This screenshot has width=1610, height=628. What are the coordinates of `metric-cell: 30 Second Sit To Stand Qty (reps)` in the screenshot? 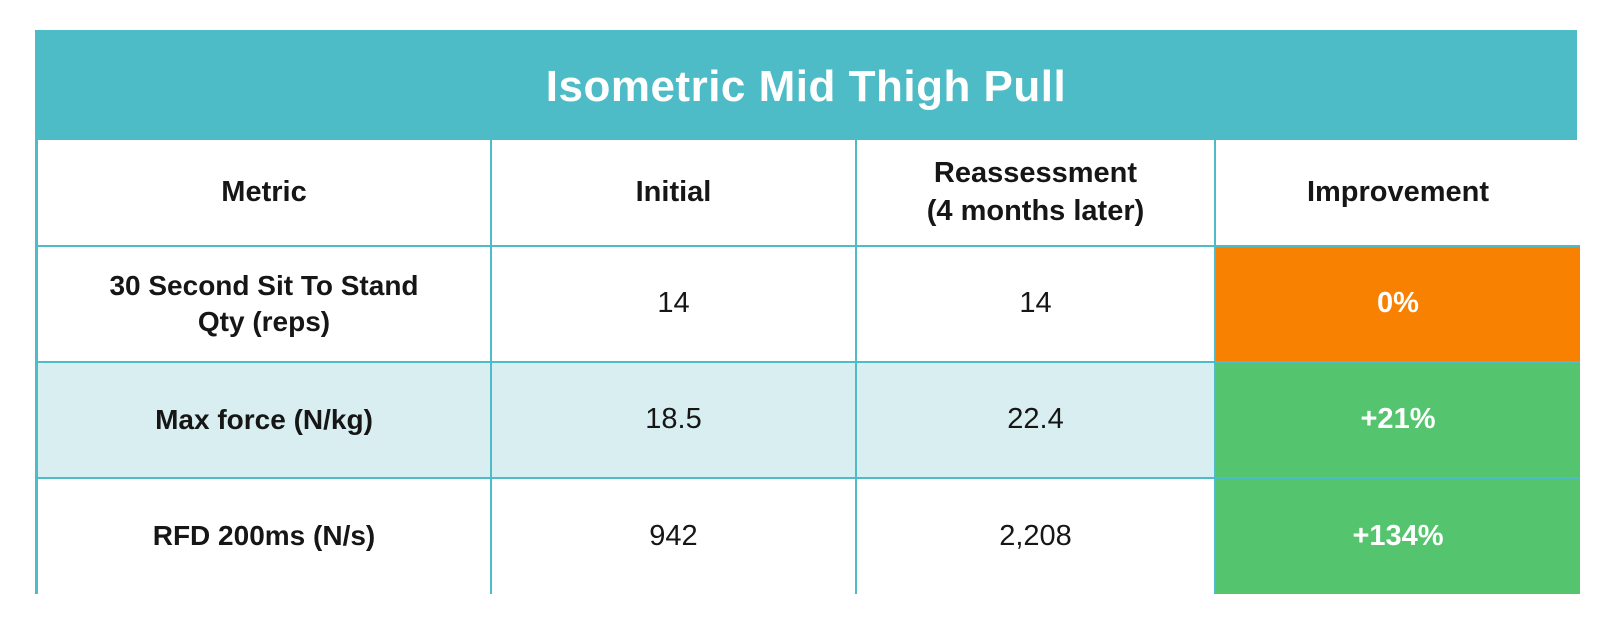 It's located at (265, 304).